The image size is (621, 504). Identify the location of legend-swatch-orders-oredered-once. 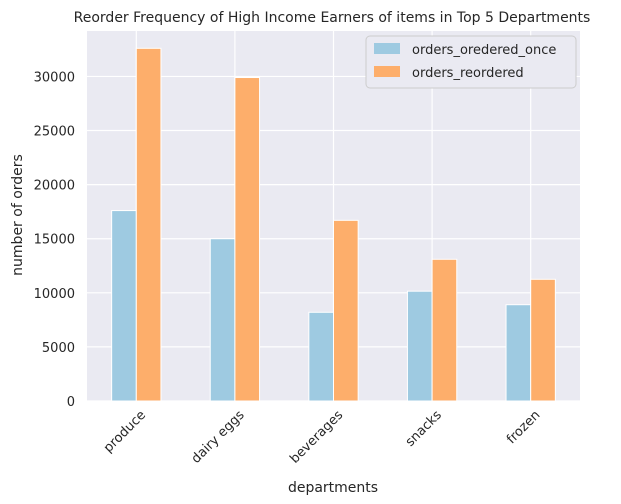
(387, 48).